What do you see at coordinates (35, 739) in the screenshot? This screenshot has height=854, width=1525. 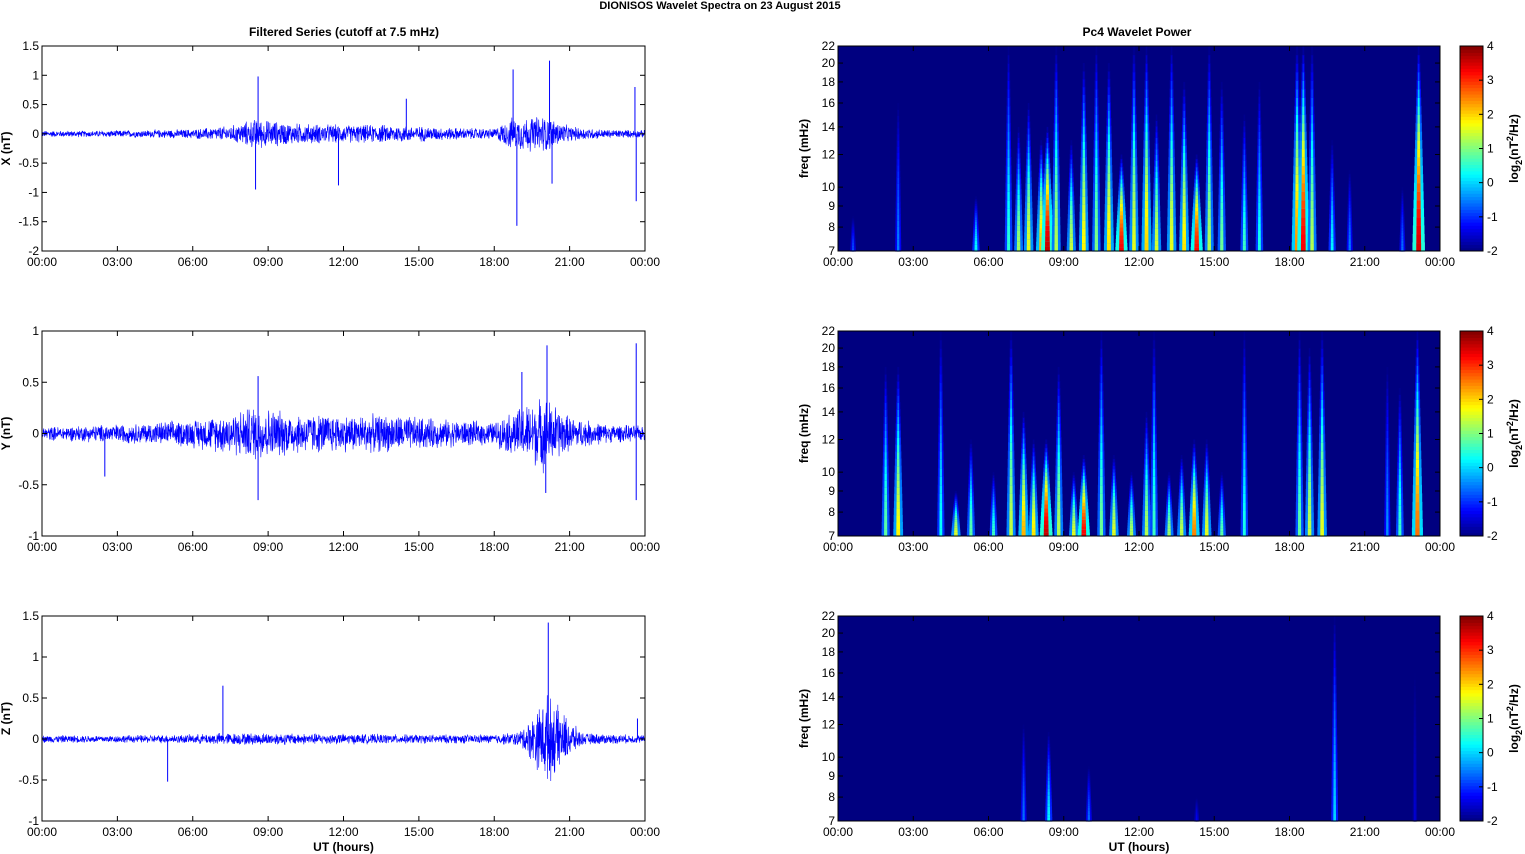 I see `y-tick-label: 0` at bounding box center [35, 739].